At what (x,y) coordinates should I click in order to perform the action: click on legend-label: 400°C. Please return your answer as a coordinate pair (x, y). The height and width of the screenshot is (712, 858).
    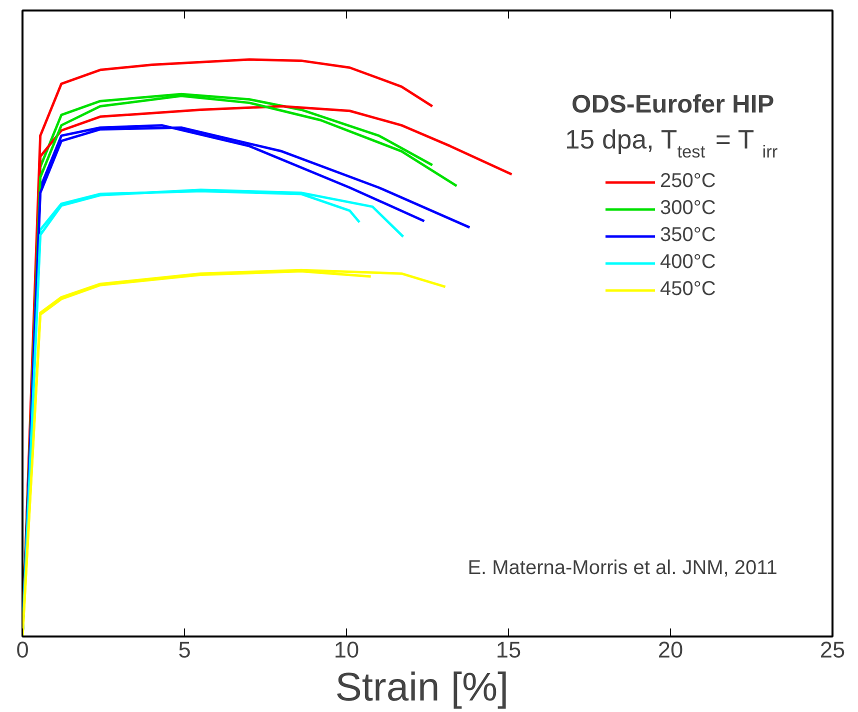
    Looking at the image, I should click on (688, 262).